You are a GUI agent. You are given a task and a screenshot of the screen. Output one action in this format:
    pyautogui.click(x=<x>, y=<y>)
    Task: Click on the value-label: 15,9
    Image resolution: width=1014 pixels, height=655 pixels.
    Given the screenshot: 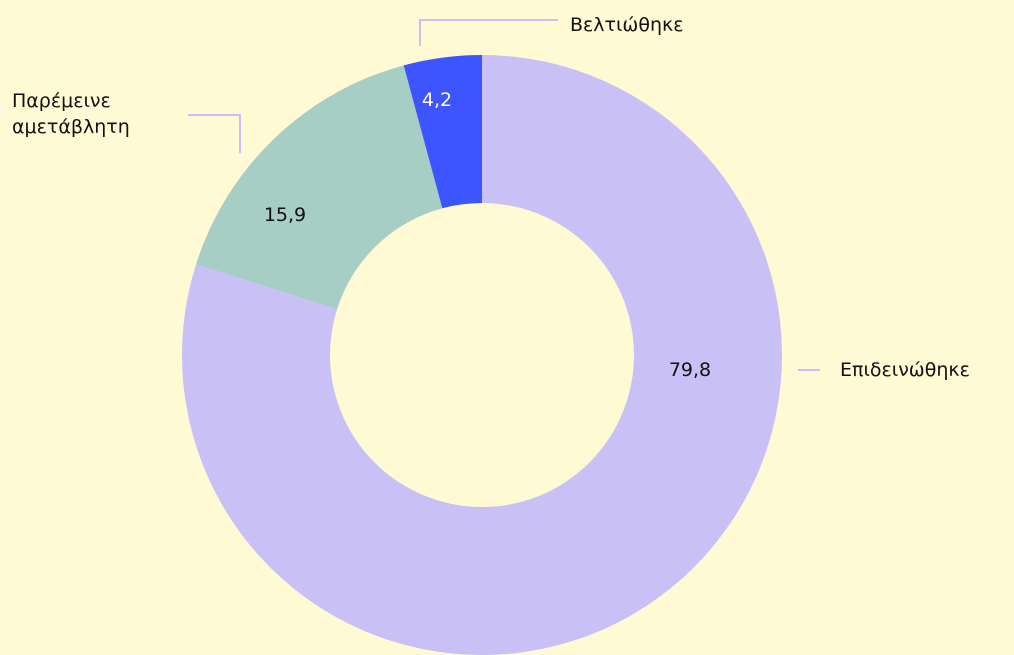 What is the action you would take?
    pyautogui.click(x=285, y=215)
    